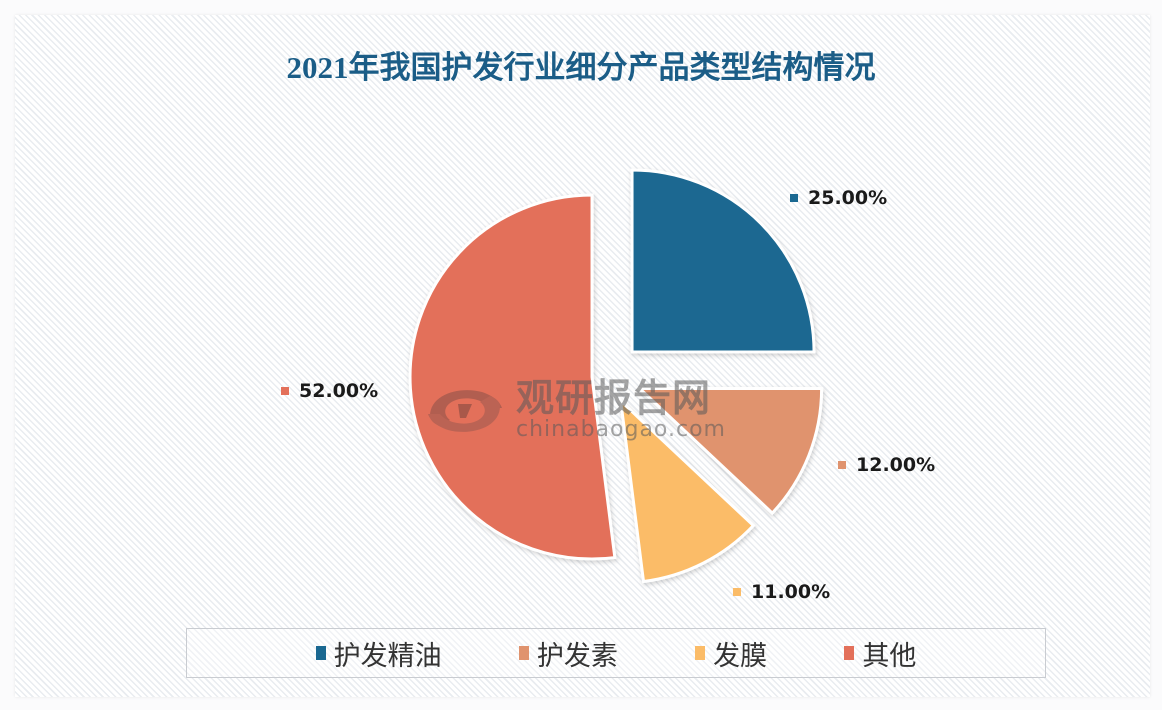  What do you see at coordinates (880, 653) in the screenshot?
I see `legend-item-other: 其他` at bounding box center [880, 653].